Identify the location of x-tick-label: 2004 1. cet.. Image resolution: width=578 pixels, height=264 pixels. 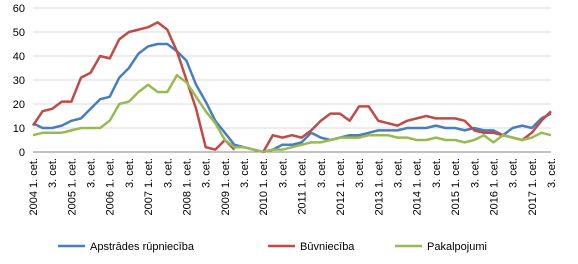
(34, 187).